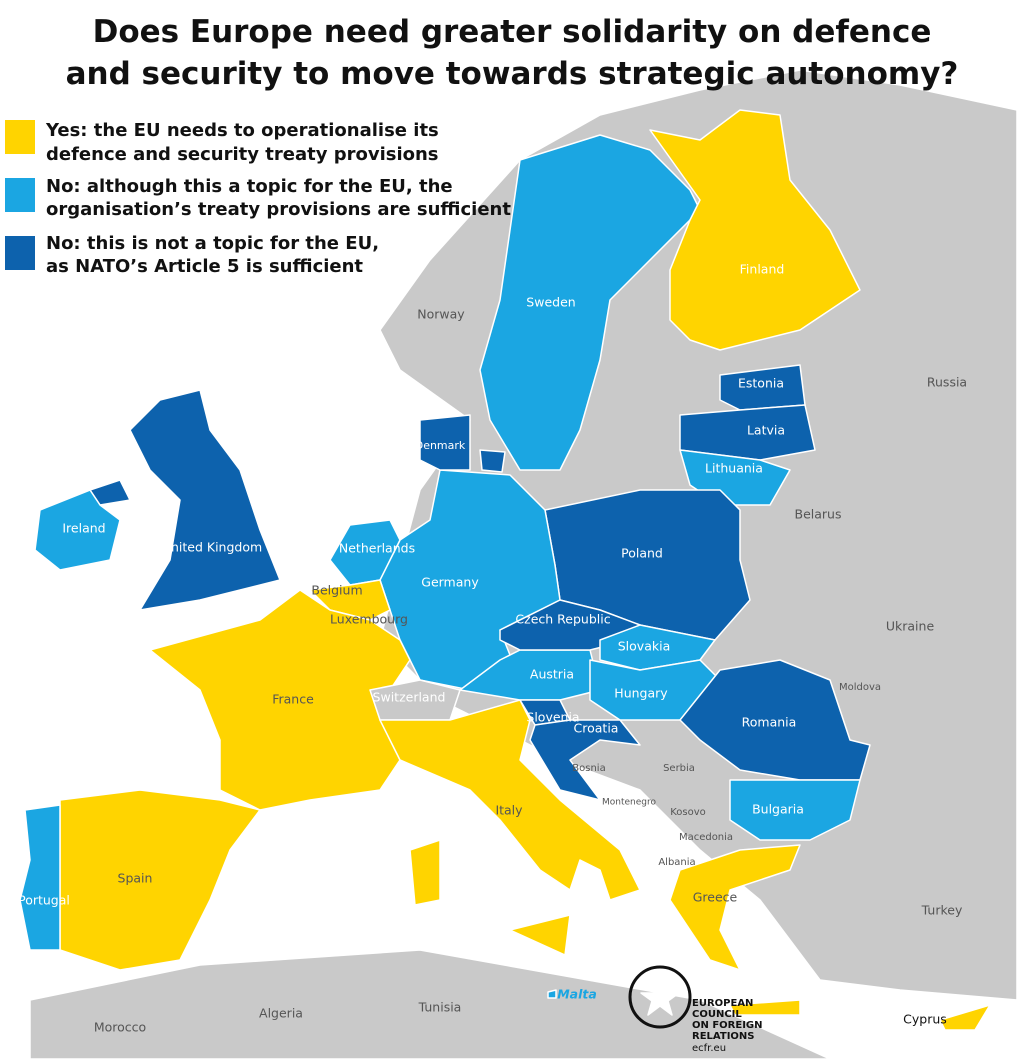  Describe the element at coordinates (562, 619) in the screenshot. I see `label: Czech Republic` at that location.